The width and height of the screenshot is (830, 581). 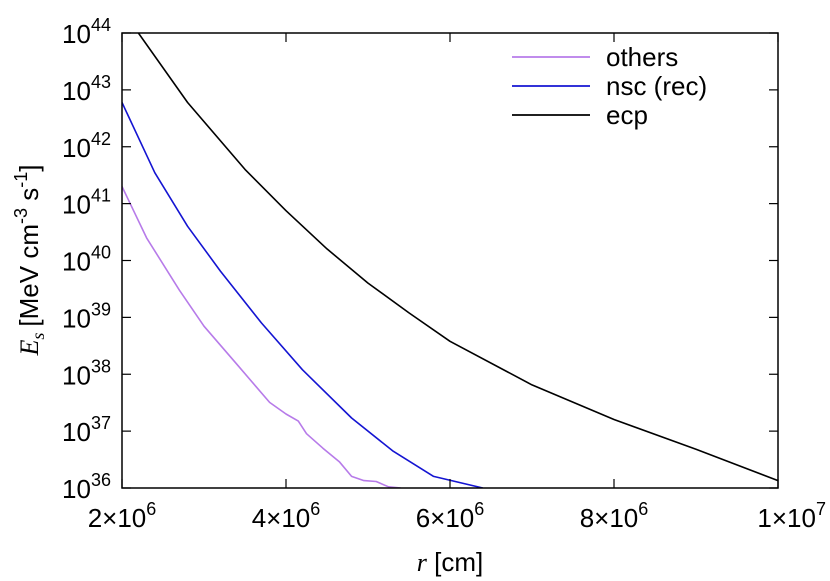 What do you see at coordinates (29, 198) in the screenshot?
I see `y-axis-units-mid: s` at bounding box center [29, 198].